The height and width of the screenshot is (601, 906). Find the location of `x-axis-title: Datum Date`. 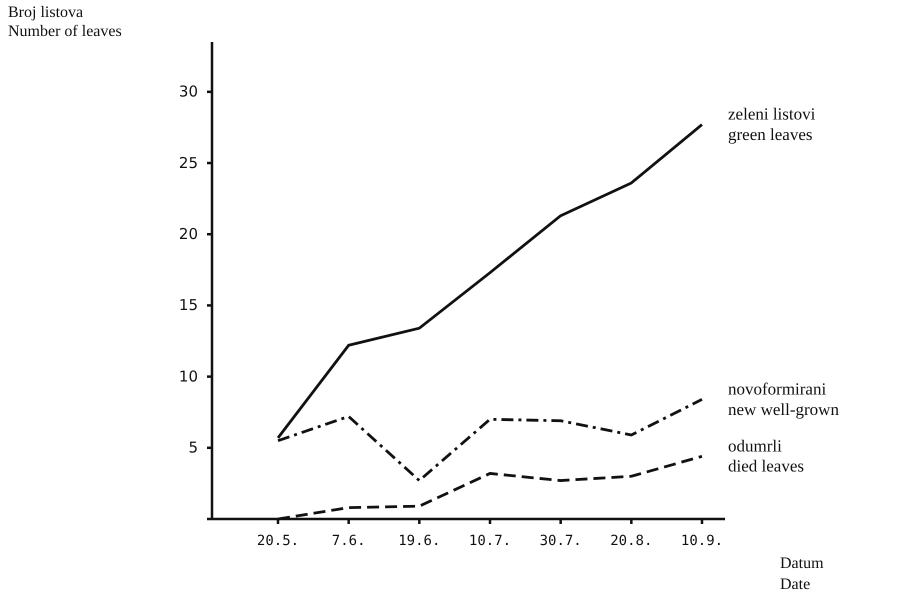

x-axis-title: Datum Date is located at coordinates (802, 574).